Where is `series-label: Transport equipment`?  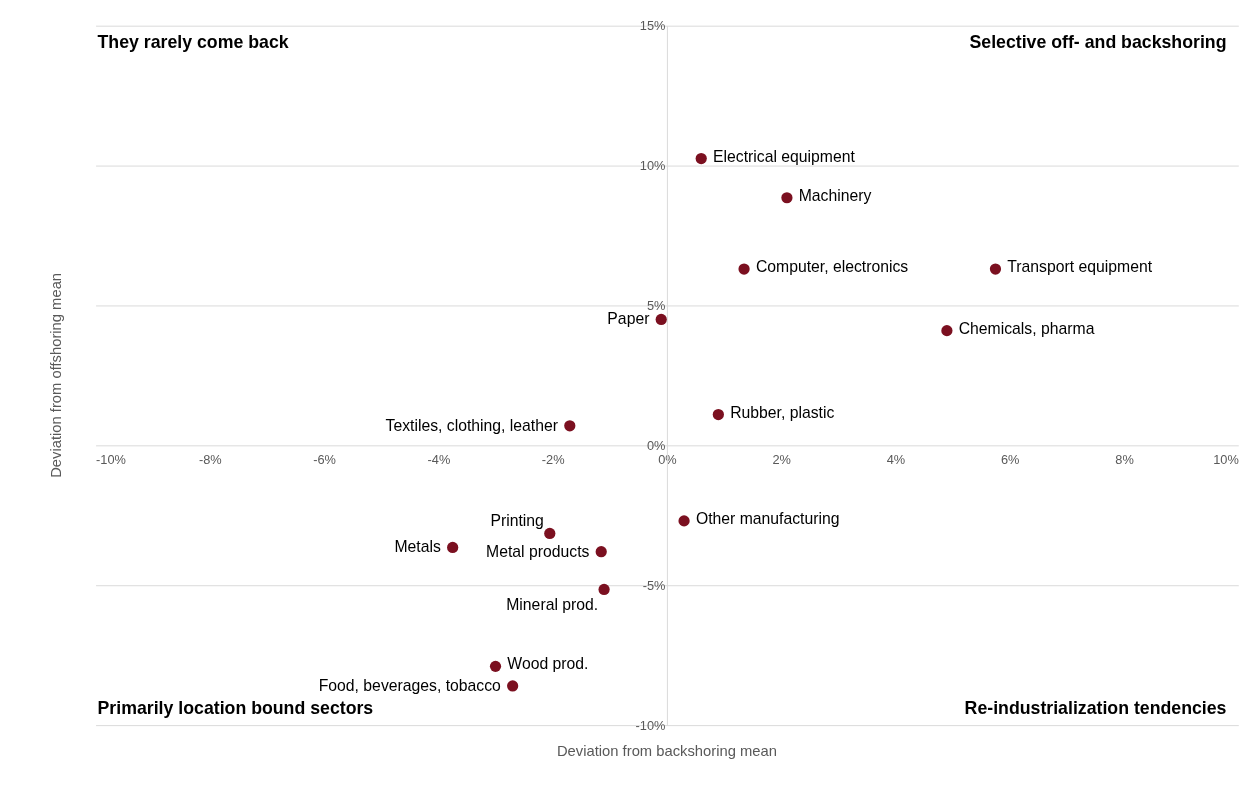
series-label: Transport equipment is located at coordinates (1080, 267).